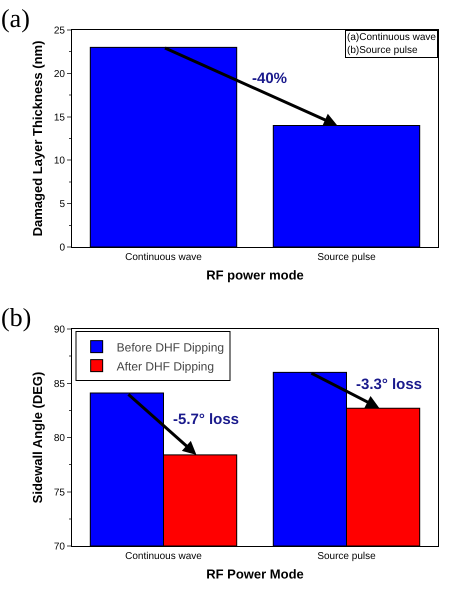  Describe the element at coordinates (37, 138) in the screenshot. I see `y-axis-title: Damaged Layer Thickness (nm)` at that location.